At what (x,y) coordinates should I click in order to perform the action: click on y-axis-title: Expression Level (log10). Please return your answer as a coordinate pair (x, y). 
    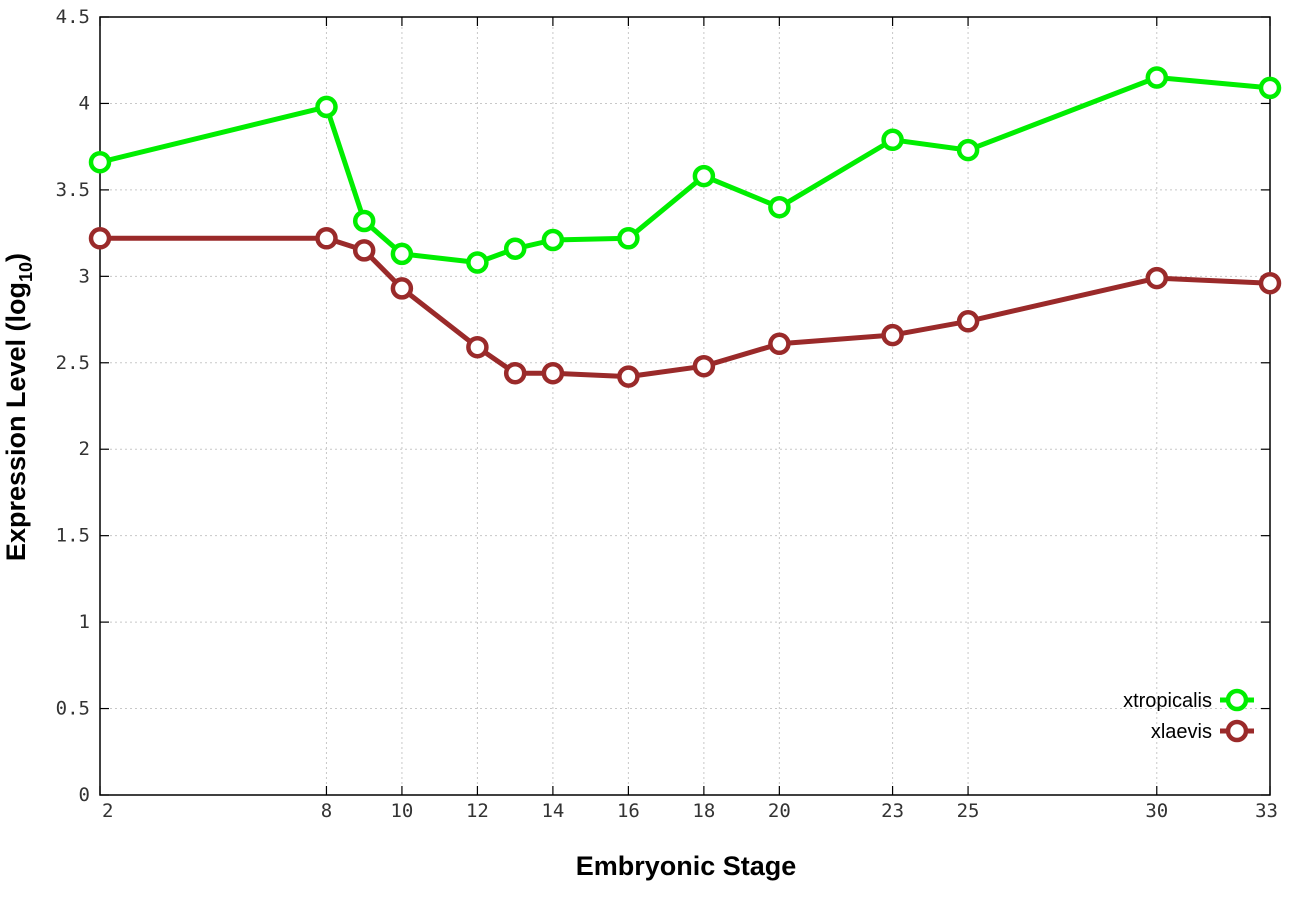
    Looking at the image, I should click on (18, 407).